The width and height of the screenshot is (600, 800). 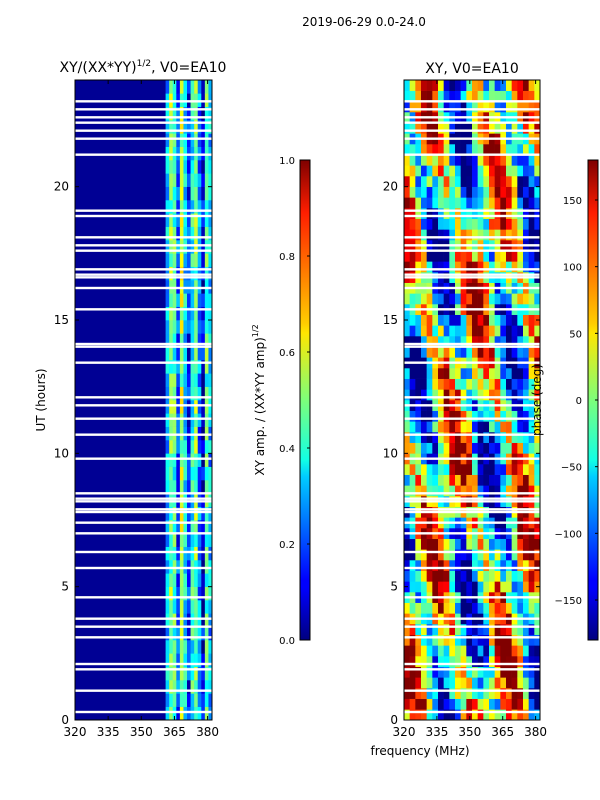 What do you see at coordinates (143, 568) in the screenshot?
I see `amp-flagged-row` at bounding box center [143, 568].